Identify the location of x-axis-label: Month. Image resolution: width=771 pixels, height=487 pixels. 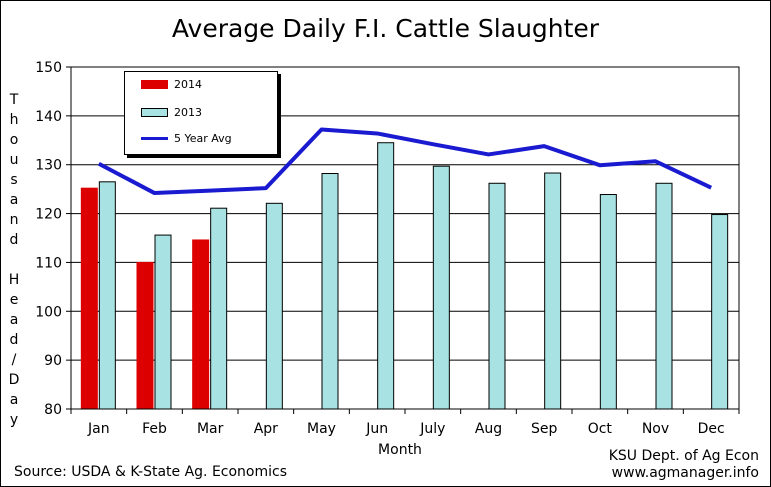
(400, 450).